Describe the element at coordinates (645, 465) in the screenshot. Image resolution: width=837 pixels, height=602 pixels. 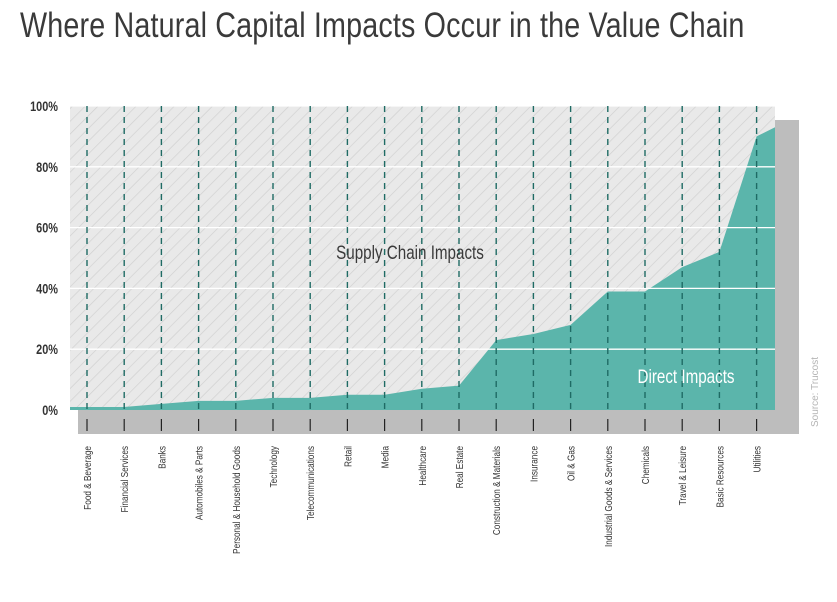
I see `x-tick-label: Chemicals` at that location.